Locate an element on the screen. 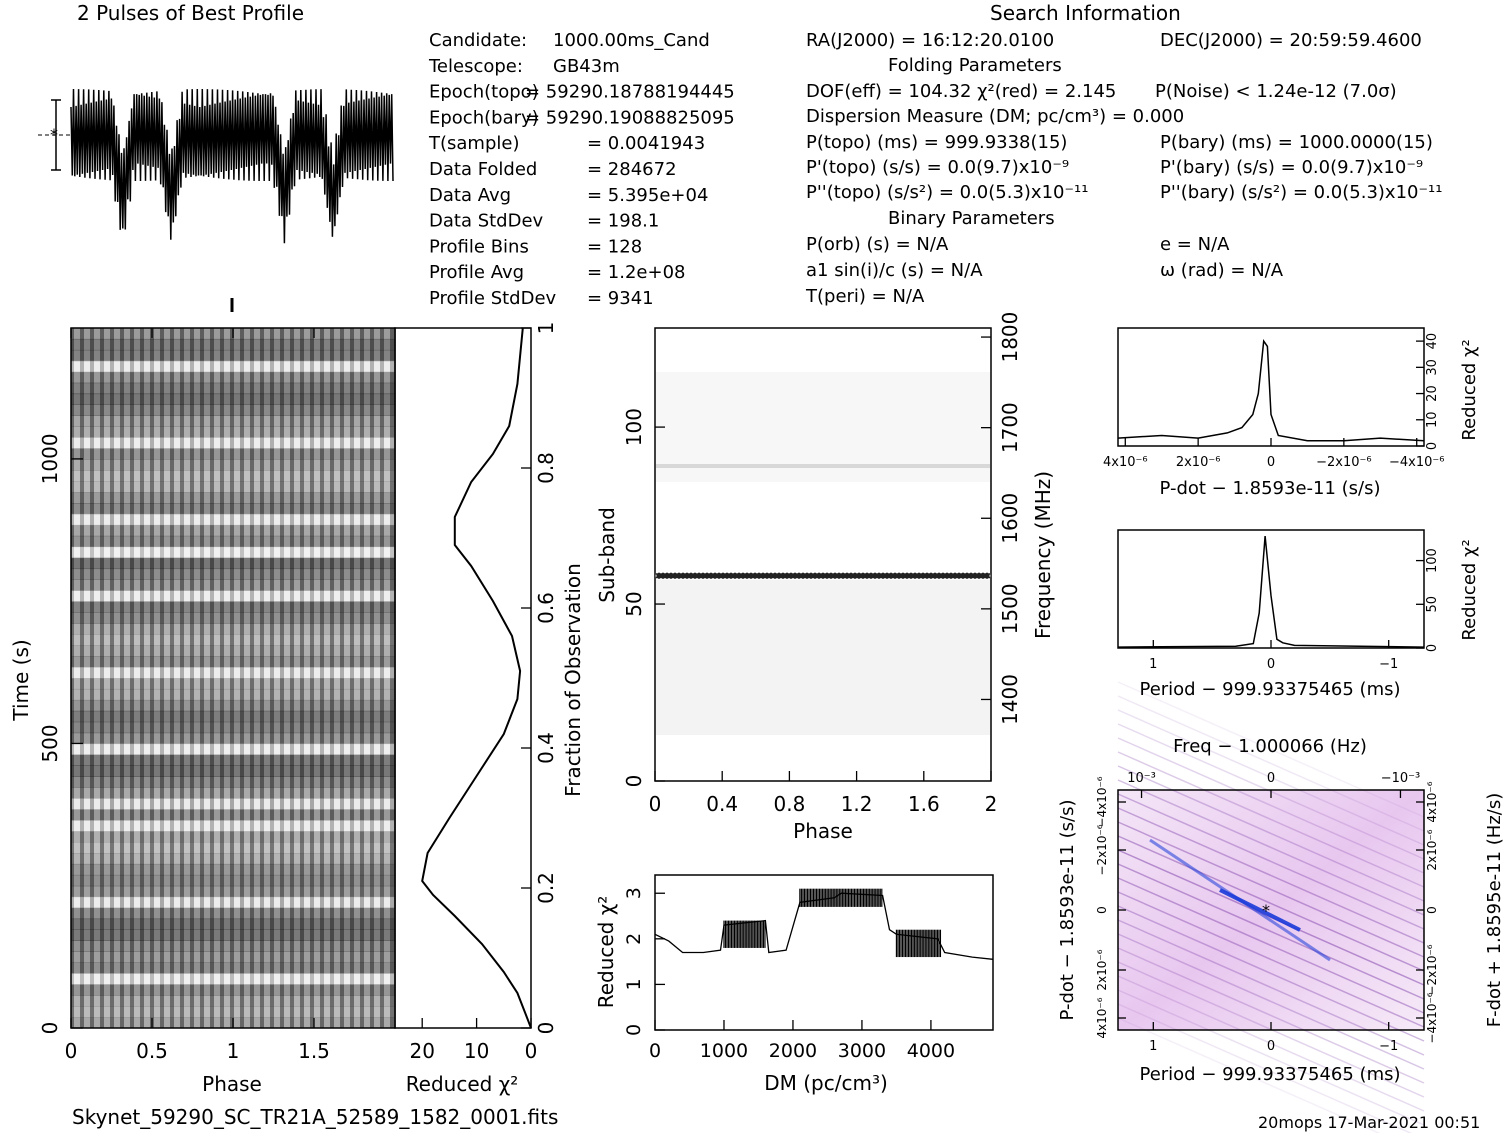 This screenshot has width=1512, height=1137. tick-label: 1.5 is located at coordinates (314, 1051).